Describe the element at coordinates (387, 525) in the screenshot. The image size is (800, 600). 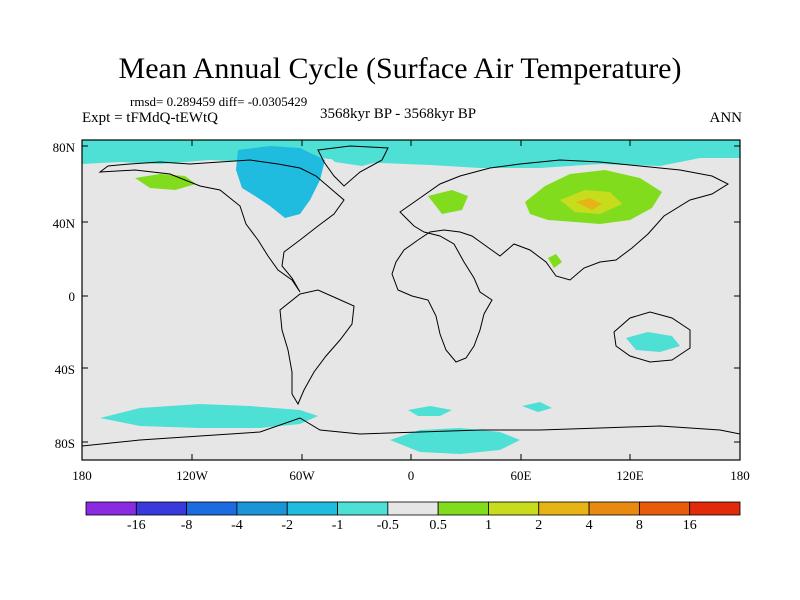
I see `colorbar-label: -0.5` at that location.